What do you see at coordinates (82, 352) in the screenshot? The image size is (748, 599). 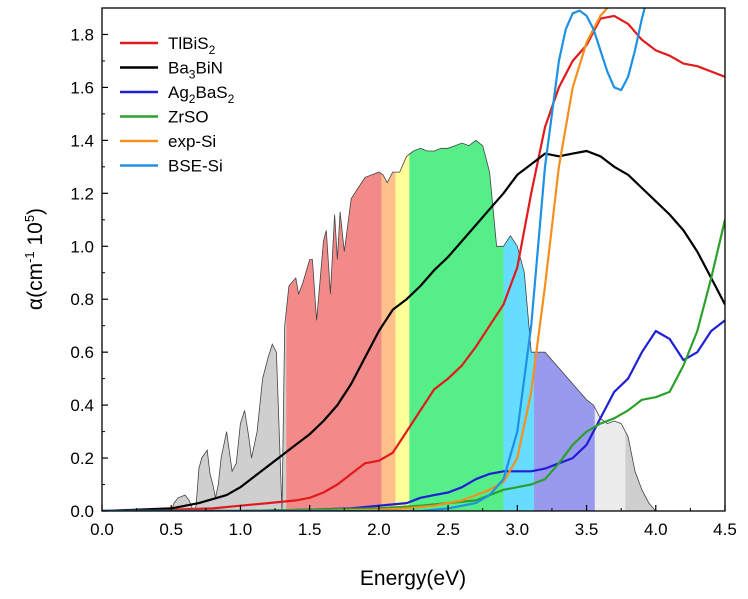 I see `y-tick-label: 0.6` at bounding box center [82, 352].